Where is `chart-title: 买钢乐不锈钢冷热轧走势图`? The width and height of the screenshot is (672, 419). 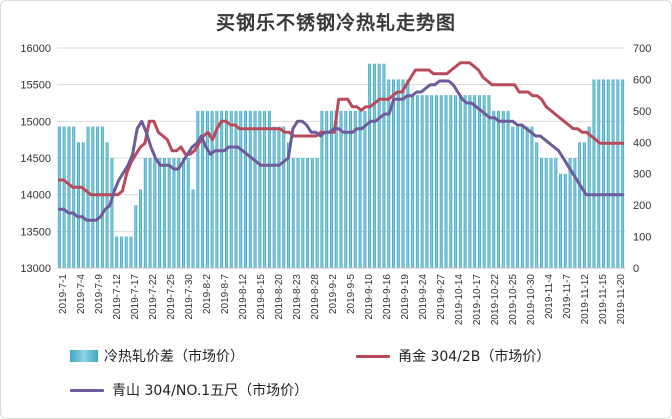 chart-title: 买钢乐不锈钢冷热轧走势图 is located at coordinates (335, 23).